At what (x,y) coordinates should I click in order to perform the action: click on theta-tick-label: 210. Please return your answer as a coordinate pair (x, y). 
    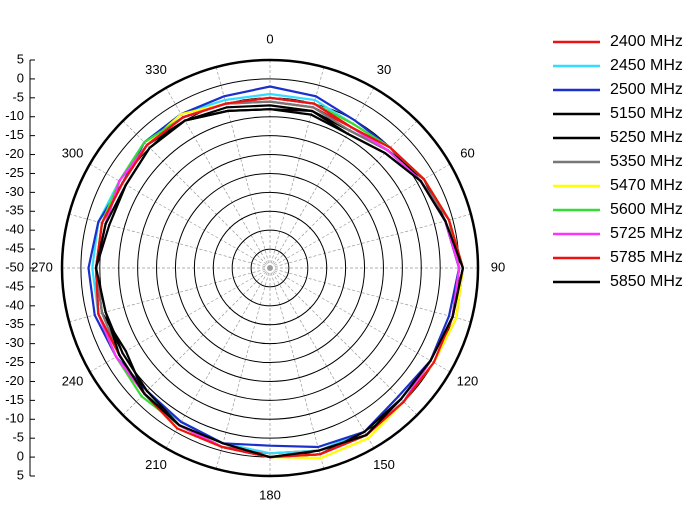
    Looking at the image, I should click on (156, 464).